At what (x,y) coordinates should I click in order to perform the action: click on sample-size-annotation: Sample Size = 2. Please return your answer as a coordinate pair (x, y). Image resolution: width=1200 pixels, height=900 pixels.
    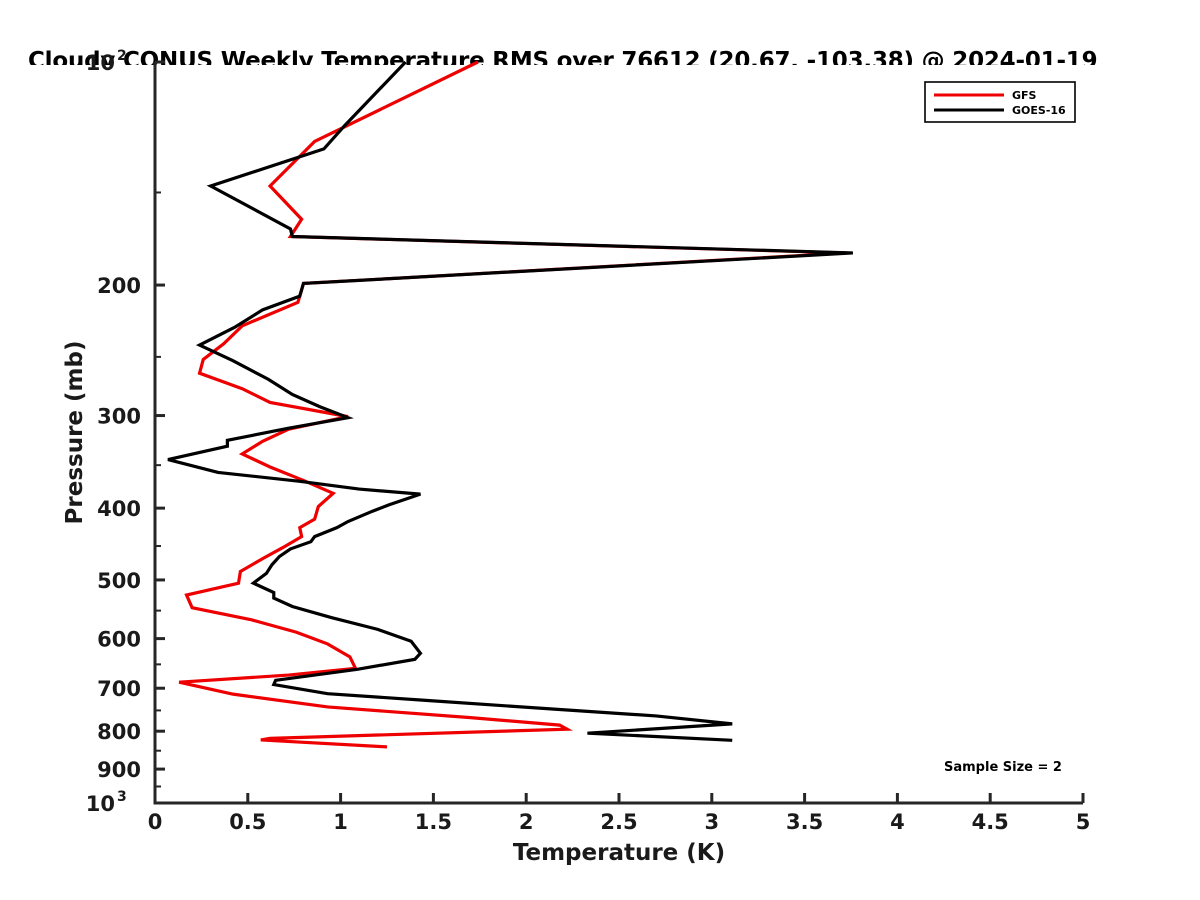
    Looking at the image, I should click on (1003, 767).